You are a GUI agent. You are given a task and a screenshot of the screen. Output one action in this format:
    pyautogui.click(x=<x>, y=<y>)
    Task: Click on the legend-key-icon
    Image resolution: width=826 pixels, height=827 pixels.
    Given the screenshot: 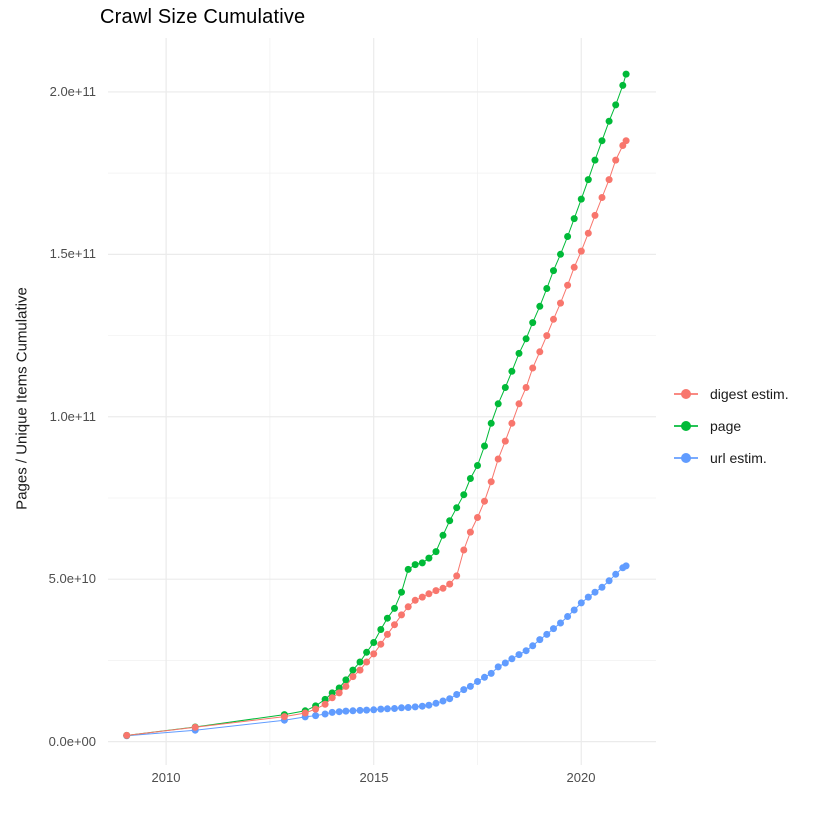 What is the action you would take?
    pyautogui.click(x=686, y=426)
    